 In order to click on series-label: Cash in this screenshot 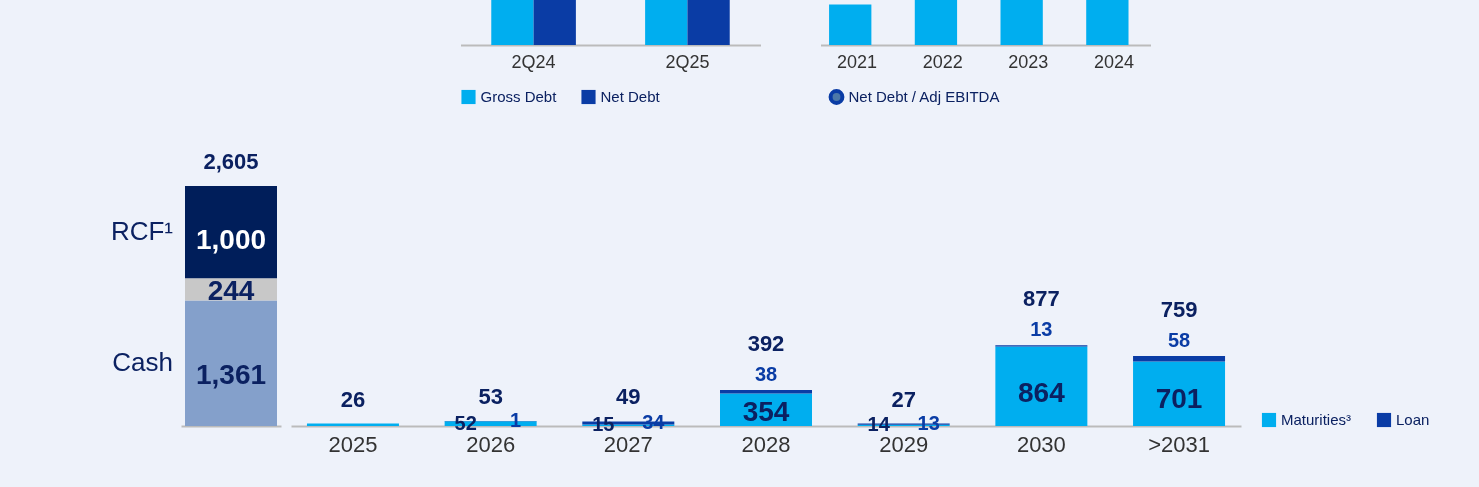, I will do `click(142, 362)`.